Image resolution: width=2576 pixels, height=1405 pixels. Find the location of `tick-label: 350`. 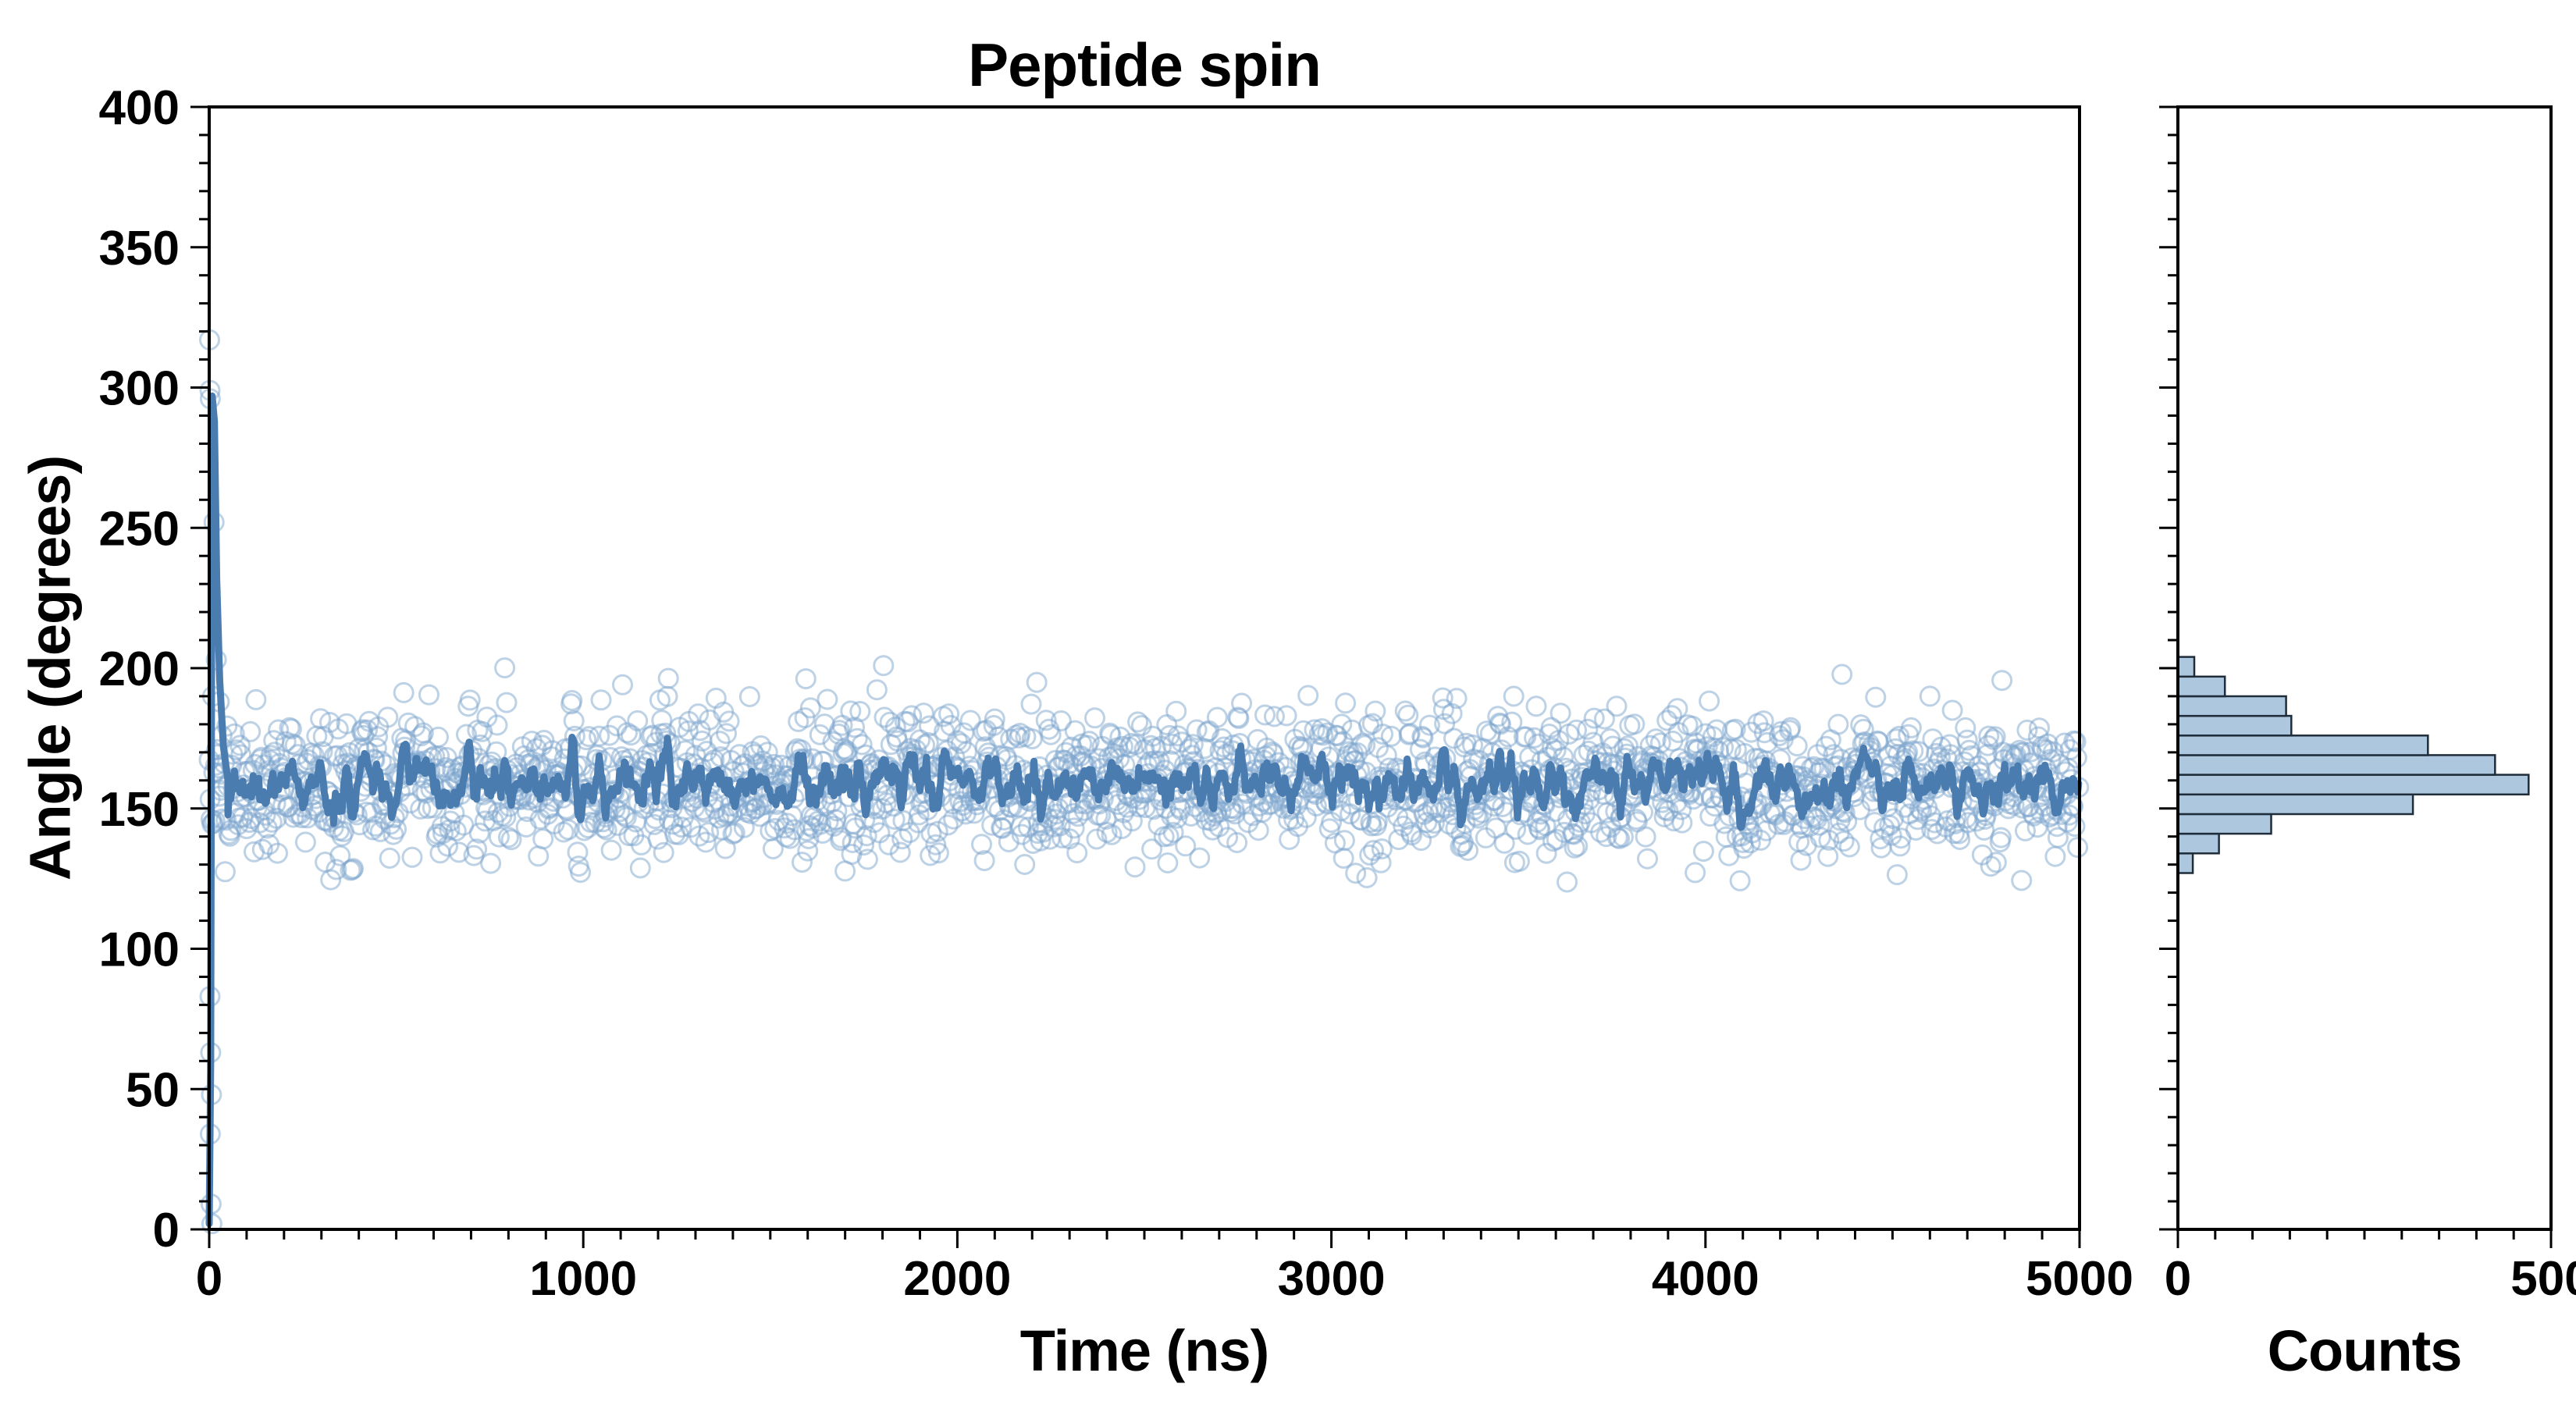

tick-label: 350 is located at coordinates (139, 249).